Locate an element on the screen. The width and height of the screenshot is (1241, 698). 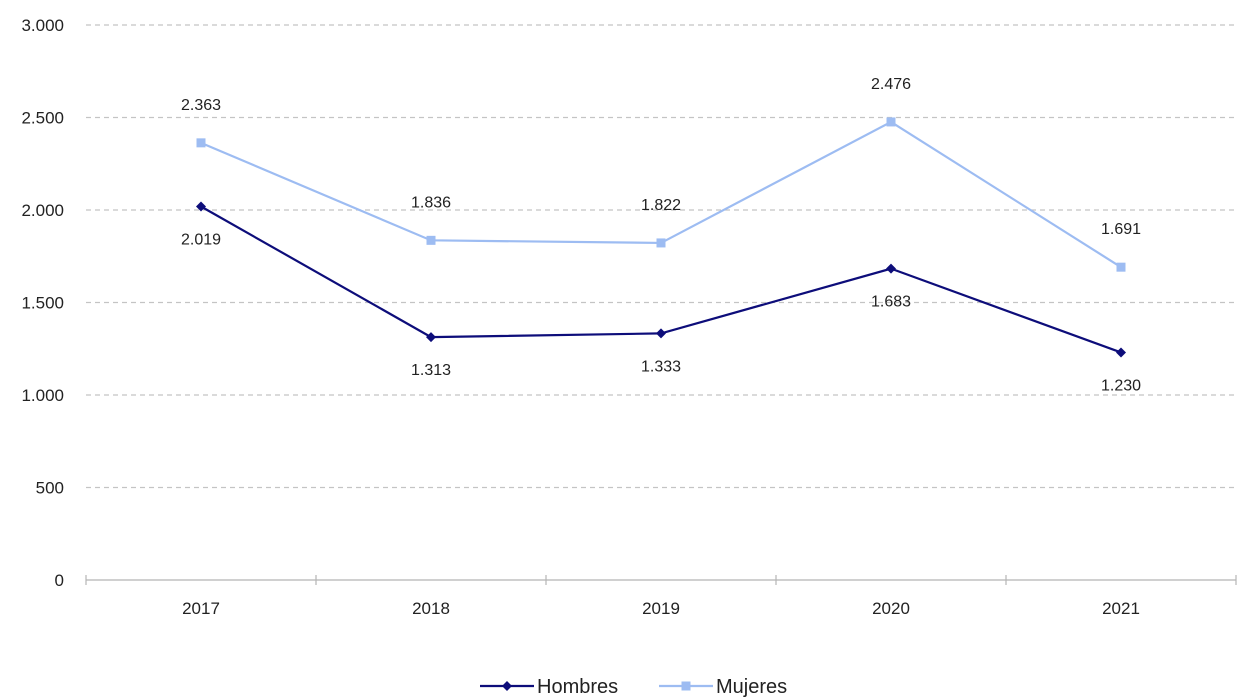
x-tick-label: 2017 is located at coordinates (201, 608).